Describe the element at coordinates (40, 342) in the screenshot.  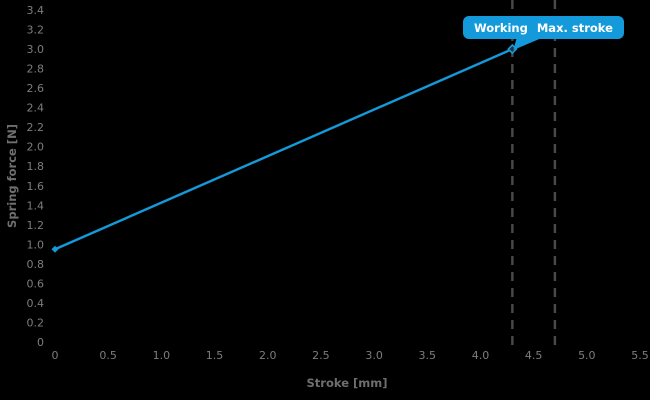
I see `y-tick-label: 0` at that location.